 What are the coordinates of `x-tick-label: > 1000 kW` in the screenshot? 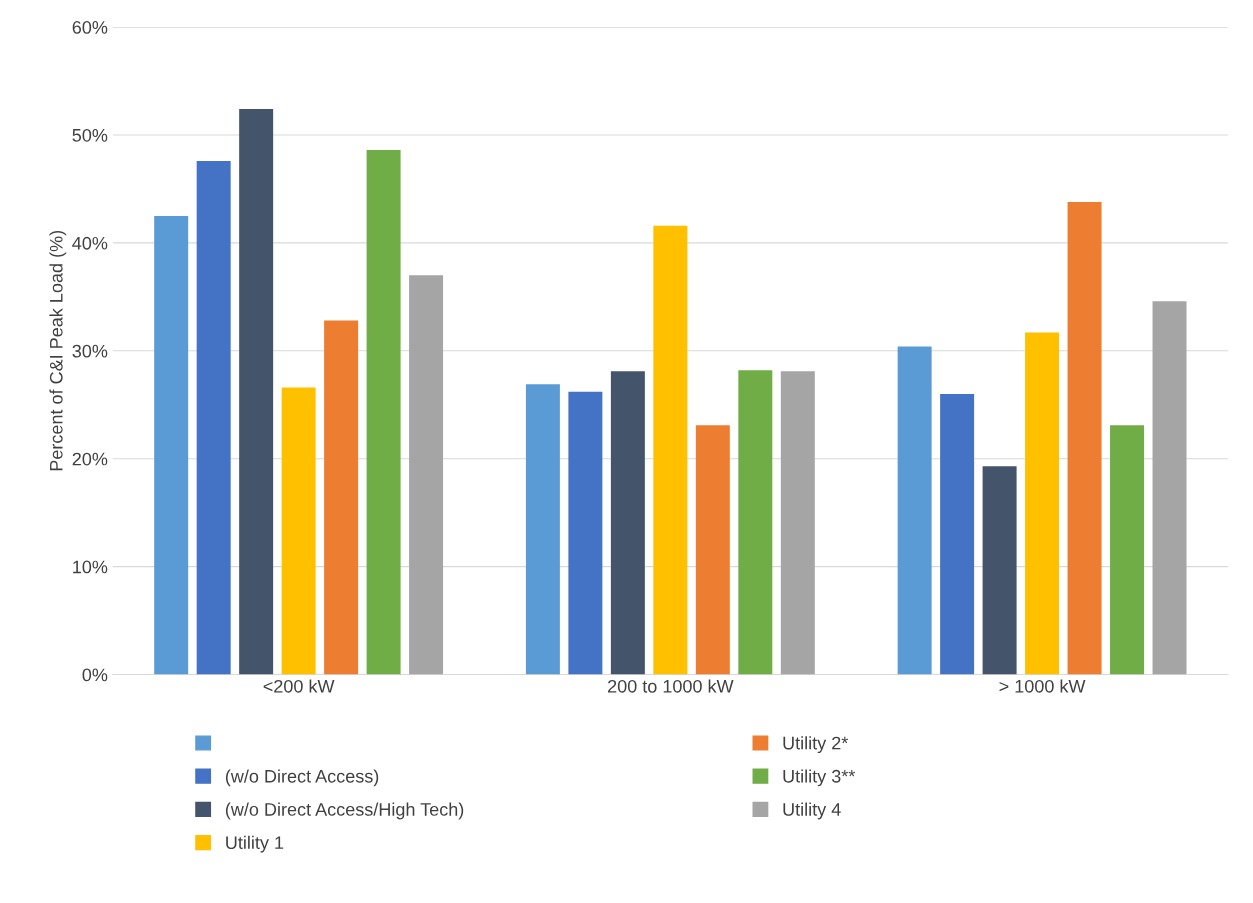 It's located at (1042, 686).